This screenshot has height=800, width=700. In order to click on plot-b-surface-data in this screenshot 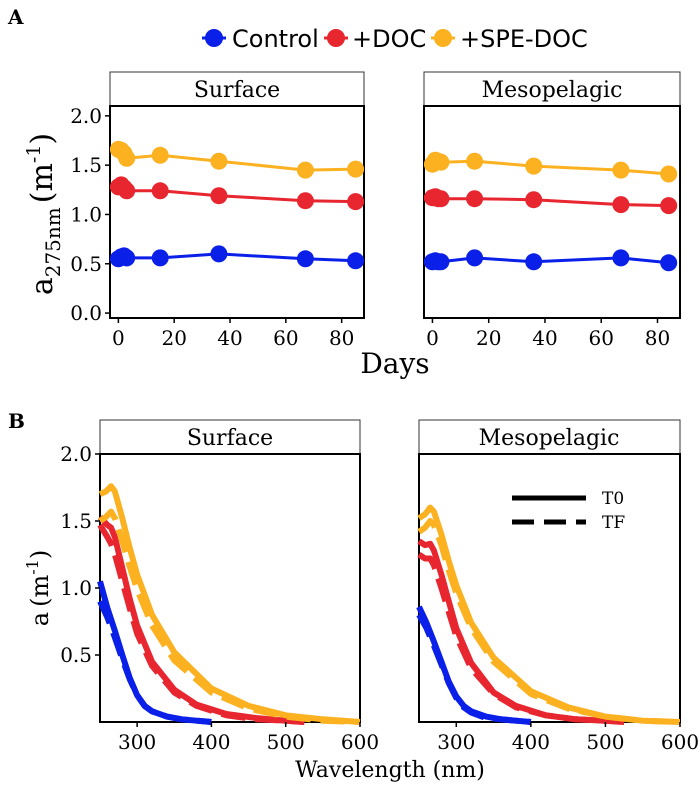, I will do `click(229, 604)`.